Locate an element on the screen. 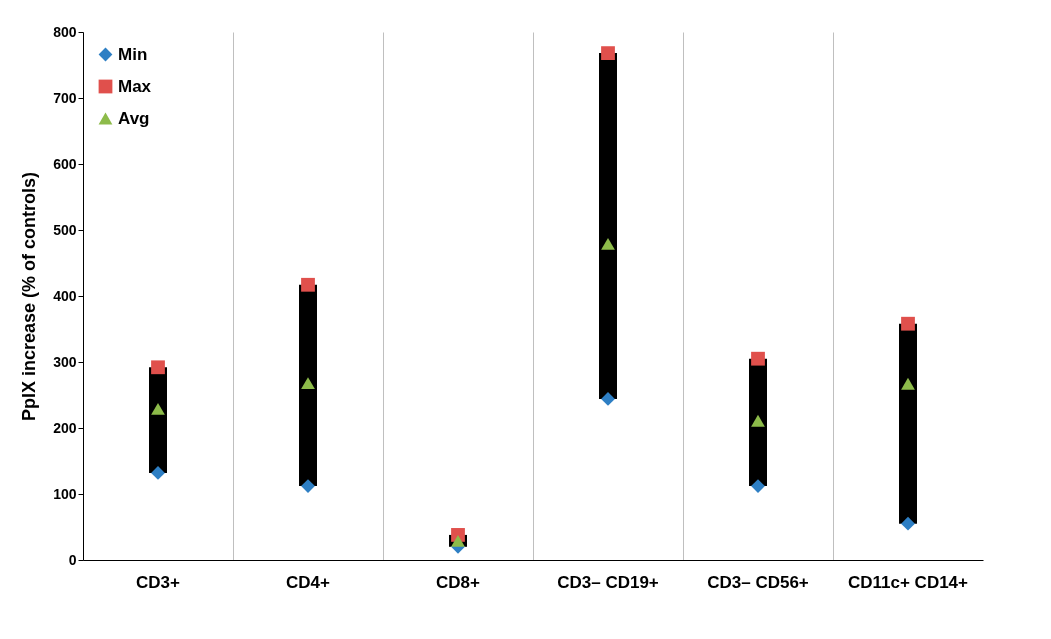 Image resolution: width=1051 pixels, height=639 pixels. y-tick-label: 400 is located at coordinates (65, 295).